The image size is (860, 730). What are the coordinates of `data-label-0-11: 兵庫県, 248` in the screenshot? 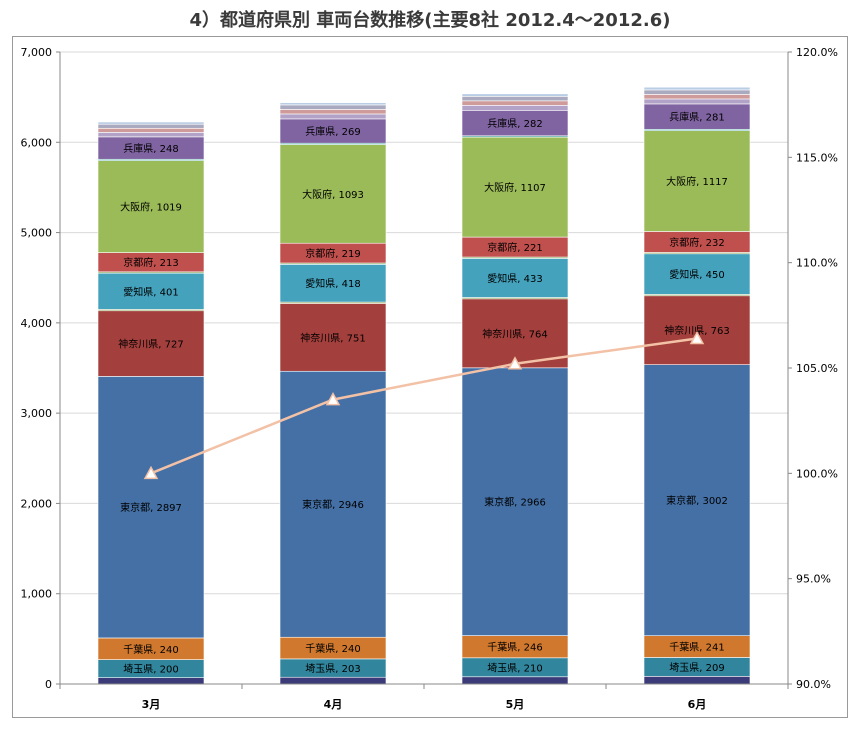 It's located at (150, 148).